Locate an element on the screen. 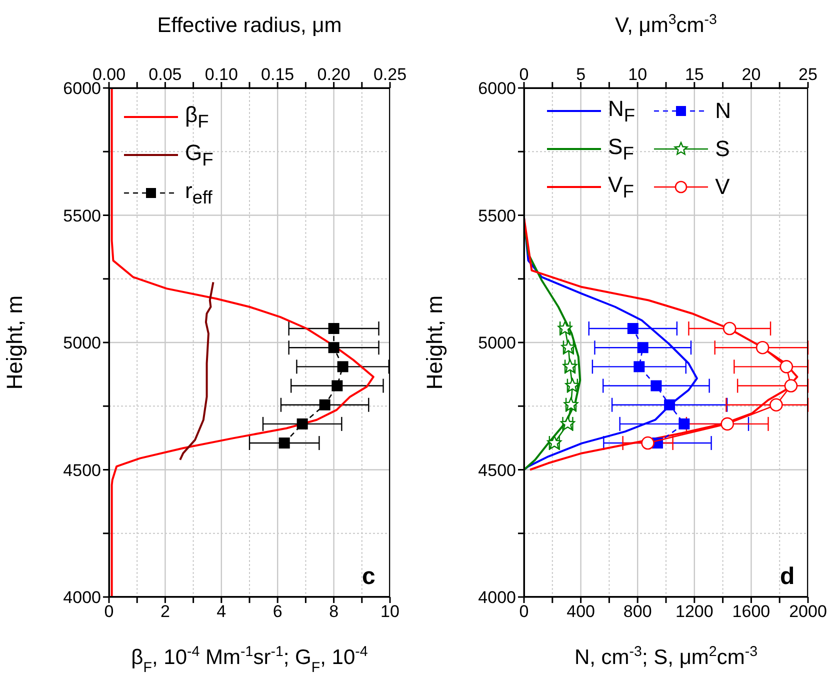 This screenshot has width=835, height=690. x2-axis-title: V, μm$^{3}$cm$^{-3}$ is located at coordinates (666, 24).